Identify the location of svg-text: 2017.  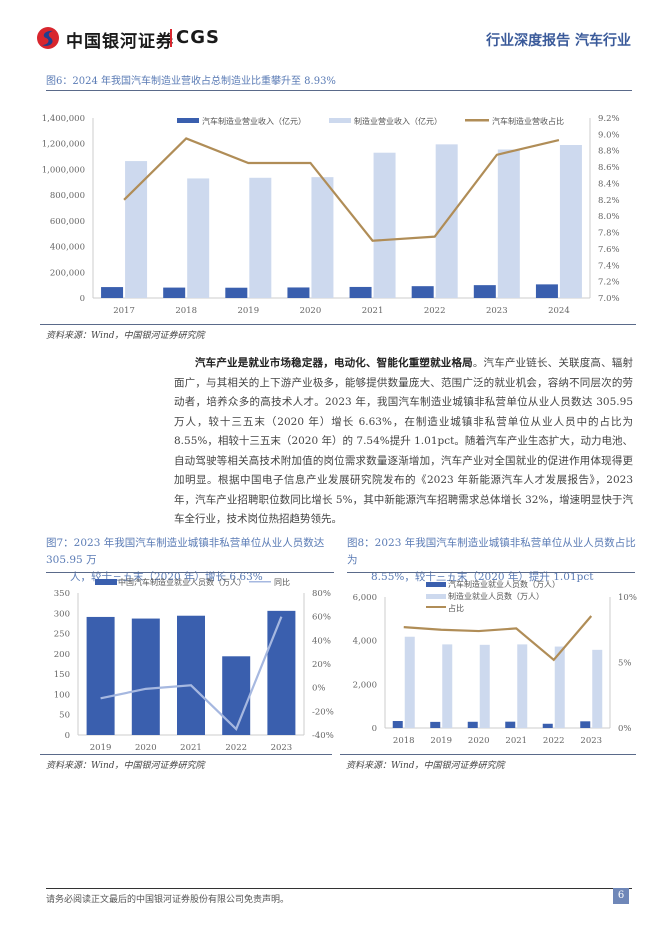
(124, 311).